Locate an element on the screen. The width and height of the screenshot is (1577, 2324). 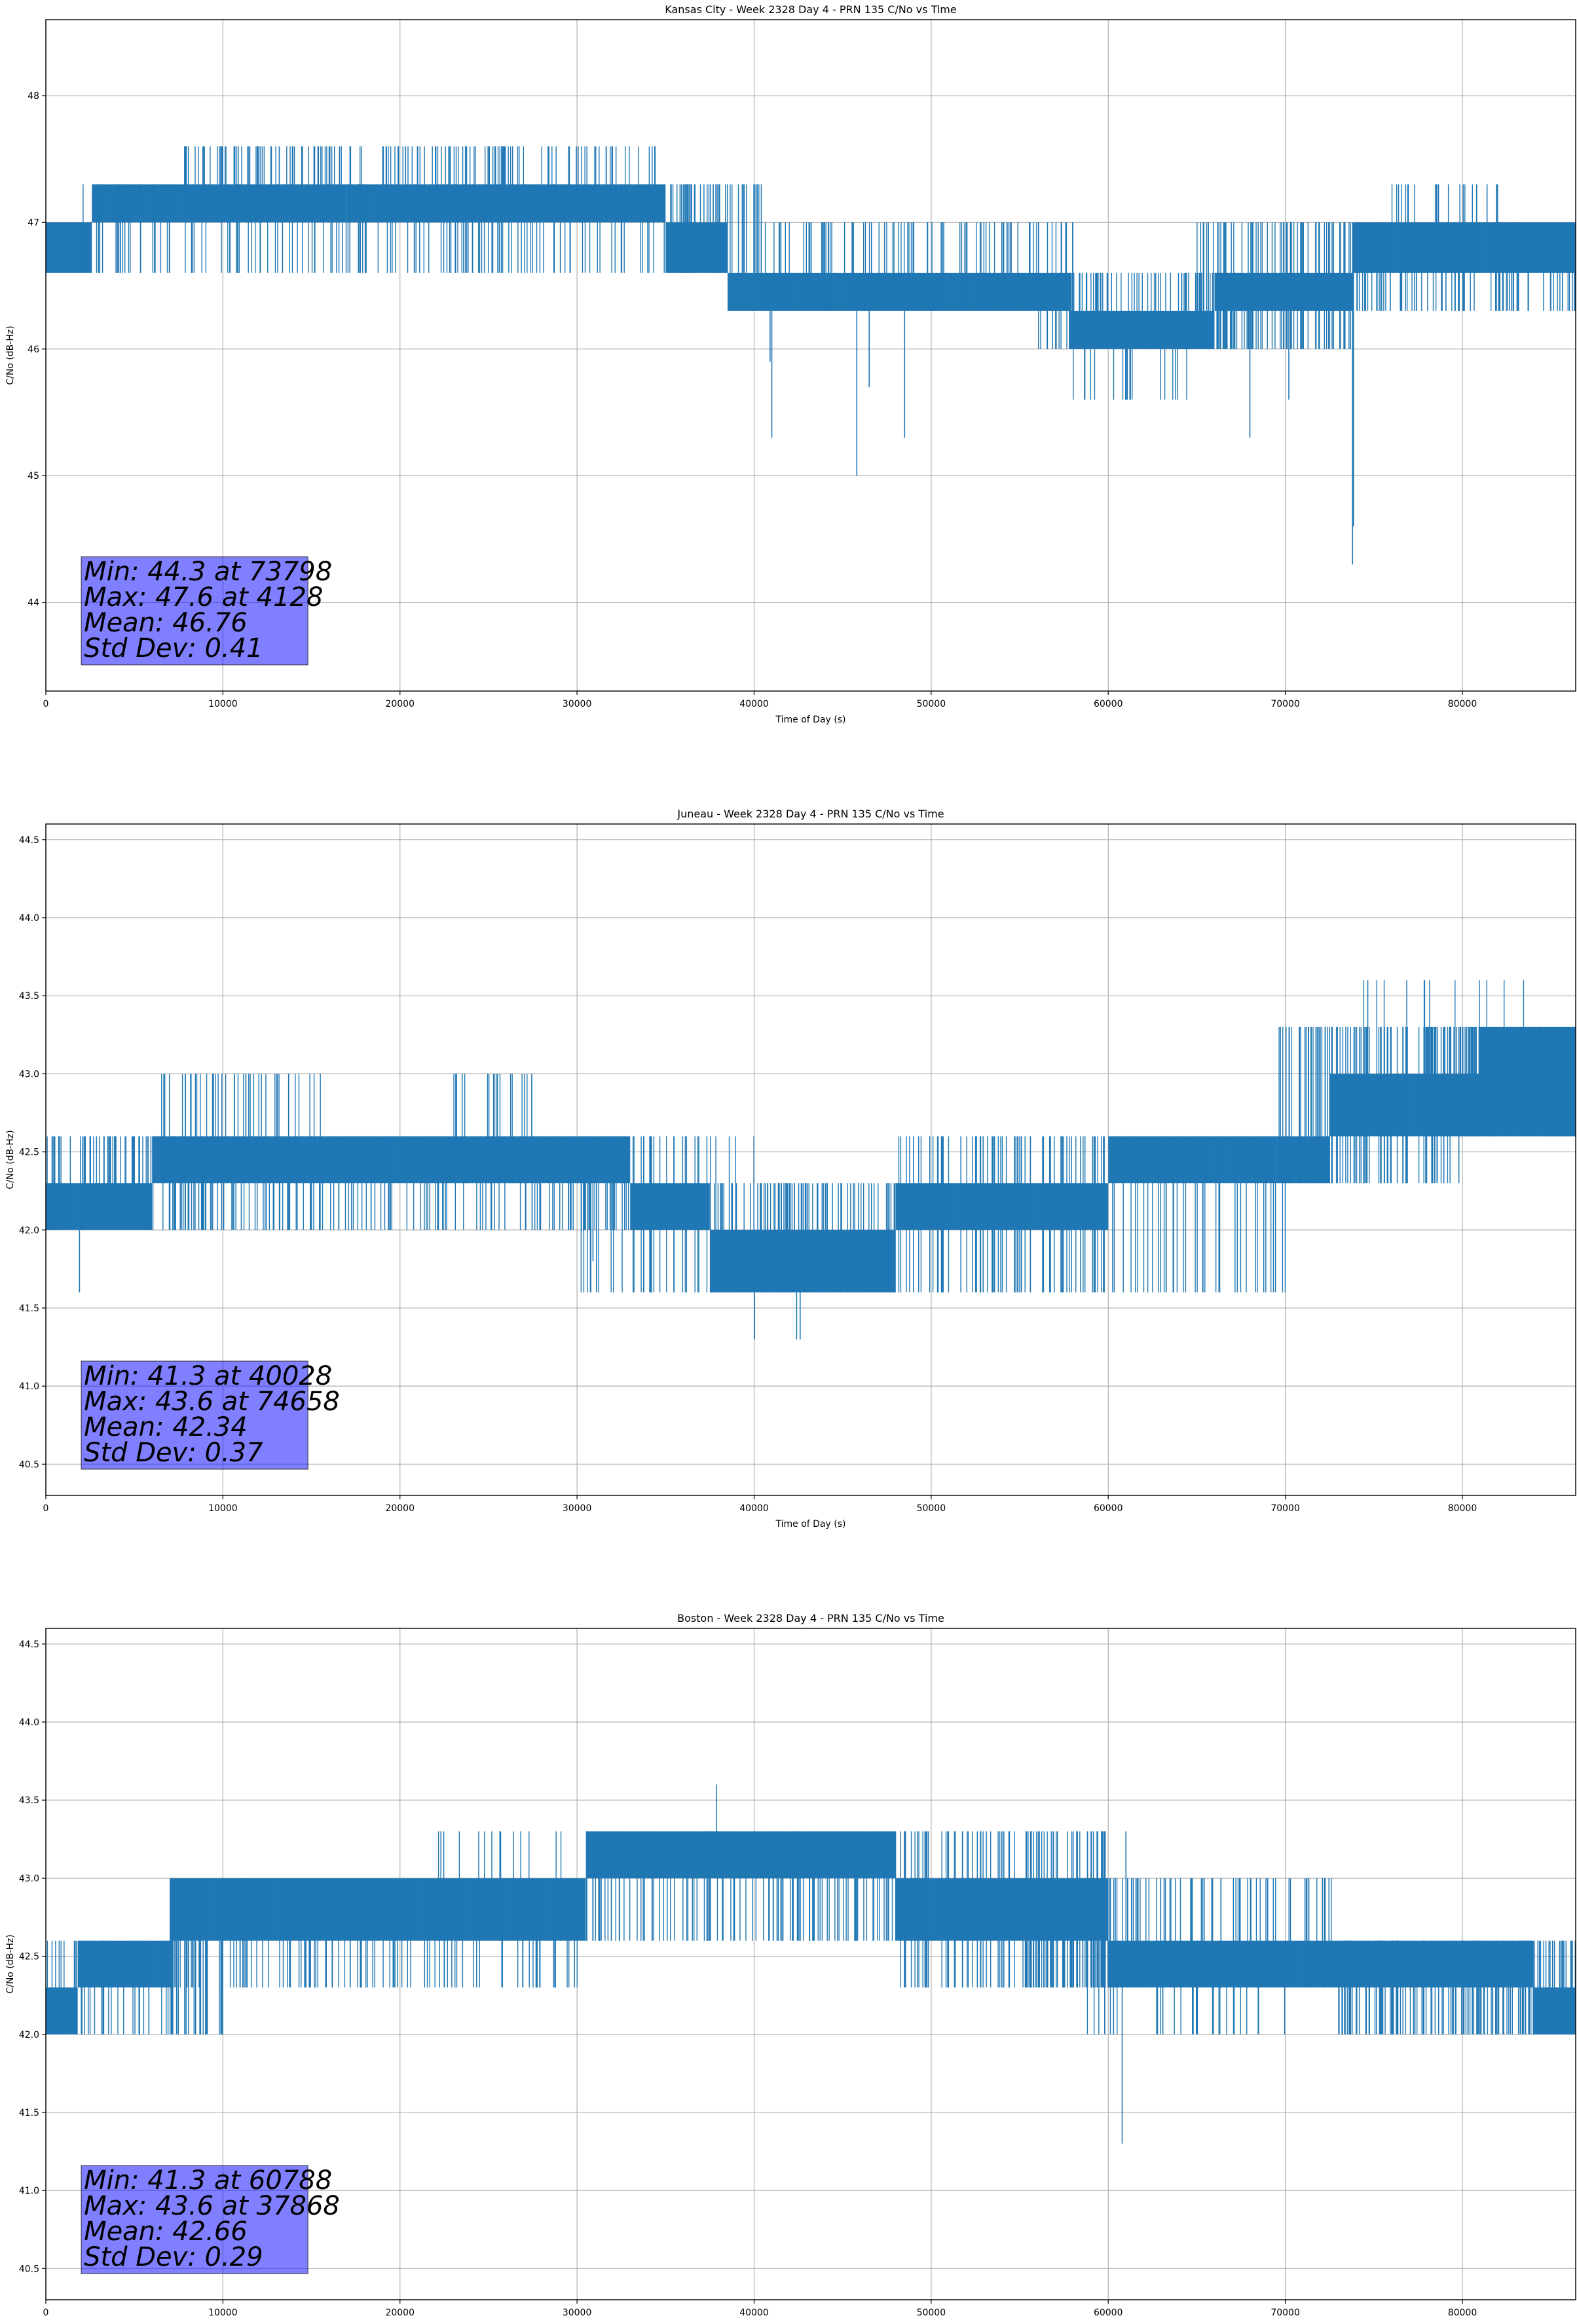
stats-line: Max: 43.6 at 37868 is located at coordinates (212, 2206).